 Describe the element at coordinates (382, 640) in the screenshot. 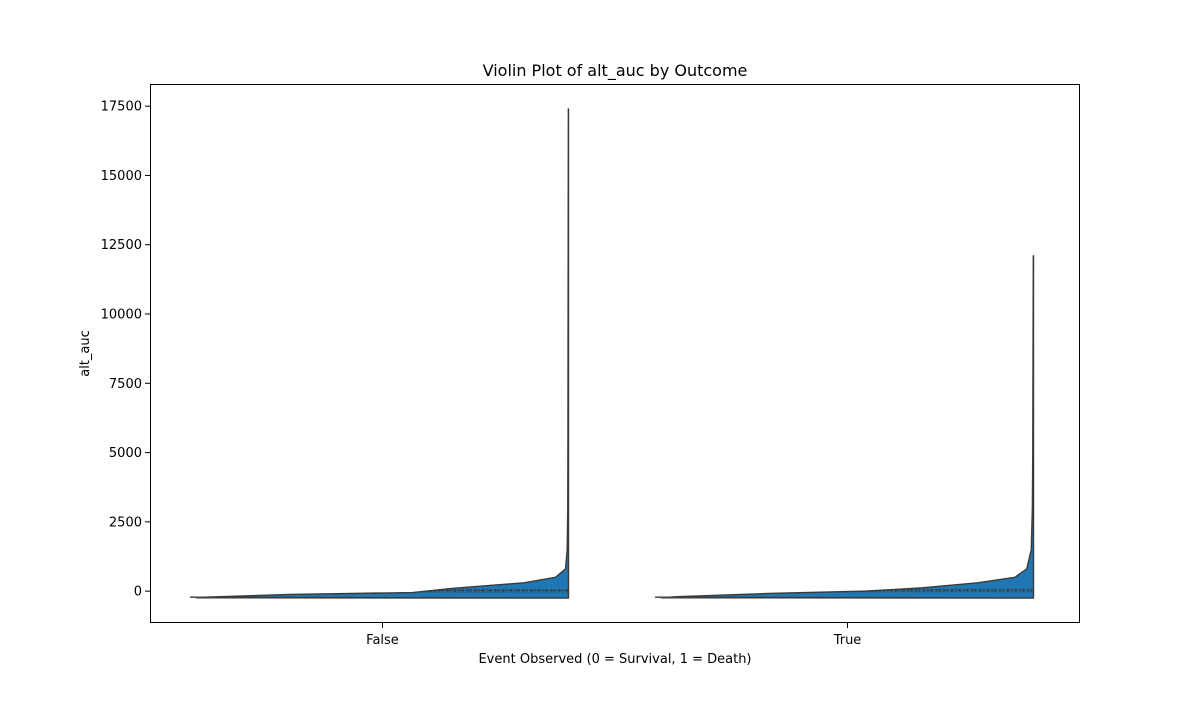

I see `x-tick-label: False` at that location.